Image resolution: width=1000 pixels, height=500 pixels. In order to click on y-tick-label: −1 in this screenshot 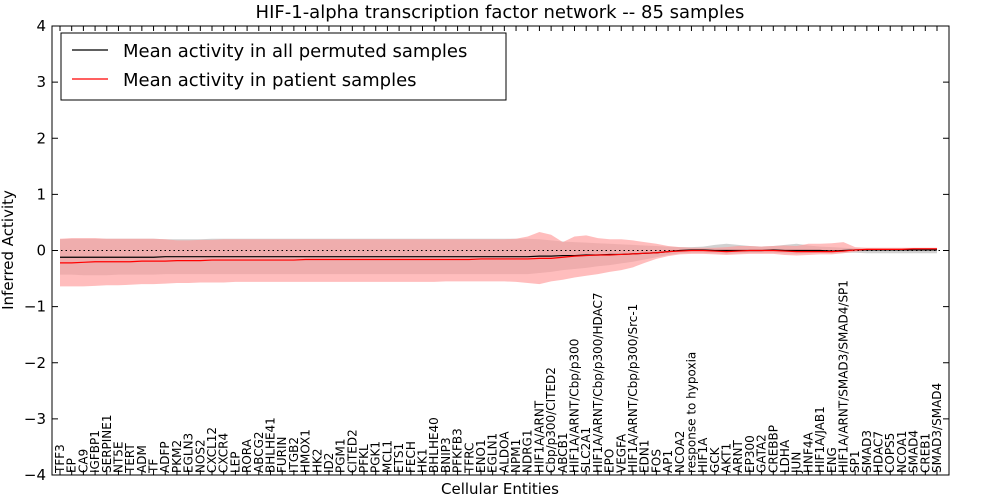, I will do `click(35, 307)`.